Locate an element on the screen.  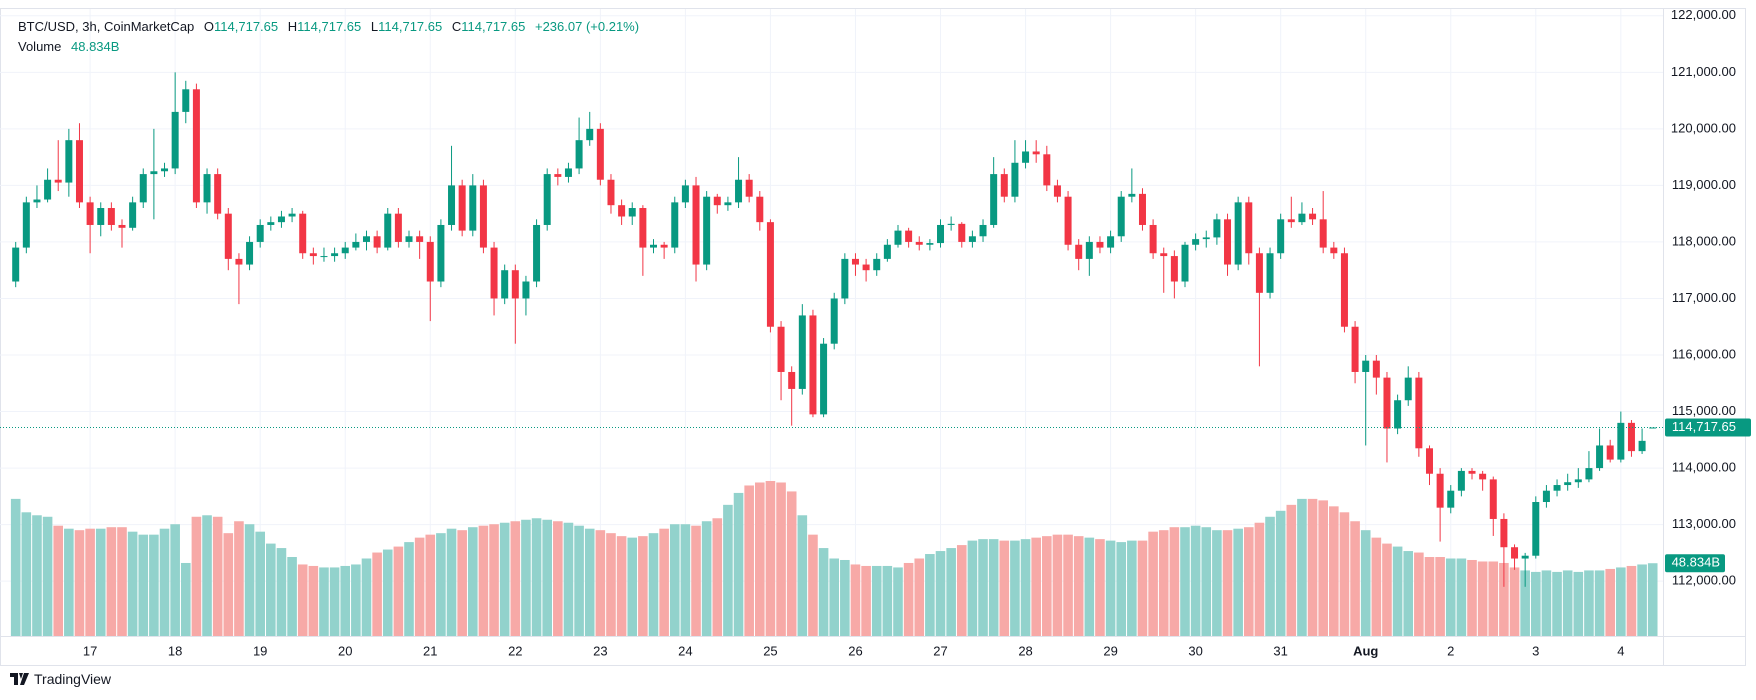
ohlc-value: 114,717.65 is located at coordinates (329, 26).